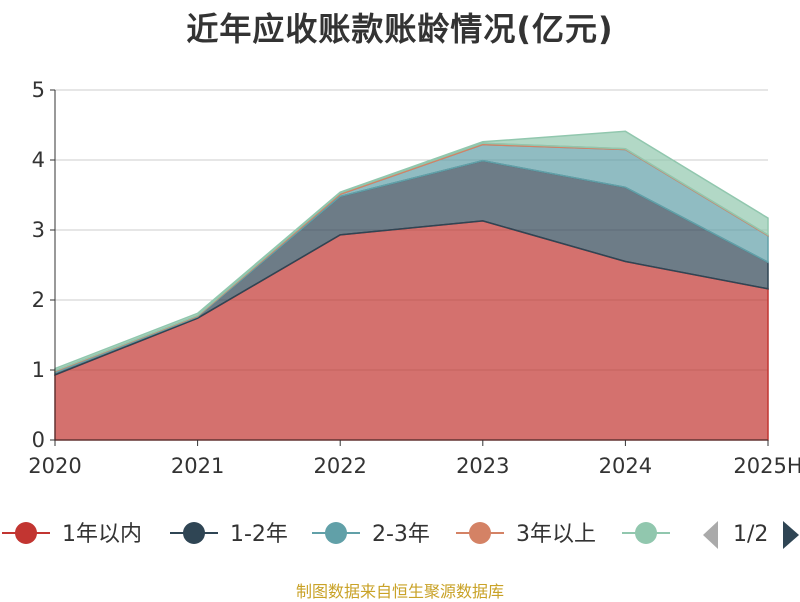 The width and height of the screenshot is (800, 602). Describe the element at coordinates (38, 440) in the screenshot. I see `y-tick-label: 0` at that location.